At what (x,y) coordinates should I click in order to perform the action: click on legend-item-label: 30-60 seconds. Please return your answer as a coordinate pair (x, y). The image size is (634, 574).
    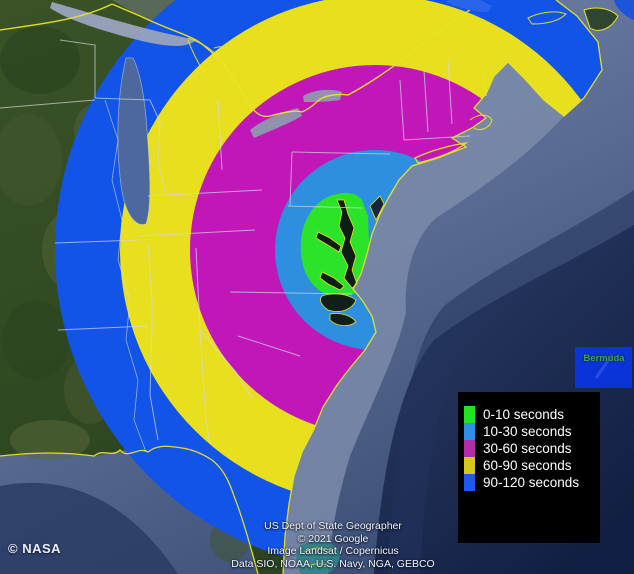
    Looking at the image, I should click on (527, 448).